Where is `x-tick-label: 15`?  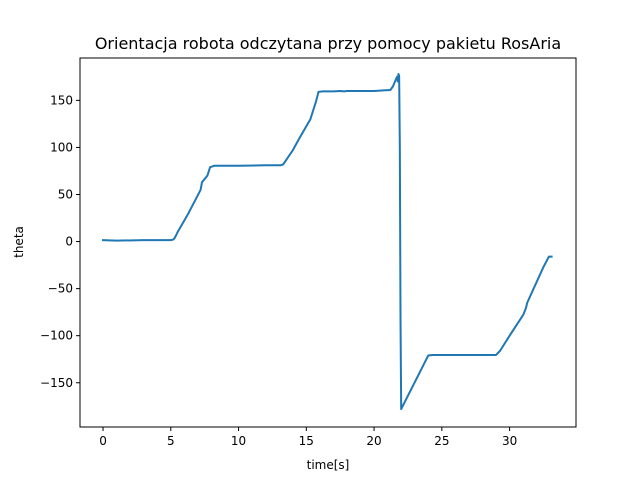 x-tick-label: 15 is located at coordinates (306, 441).